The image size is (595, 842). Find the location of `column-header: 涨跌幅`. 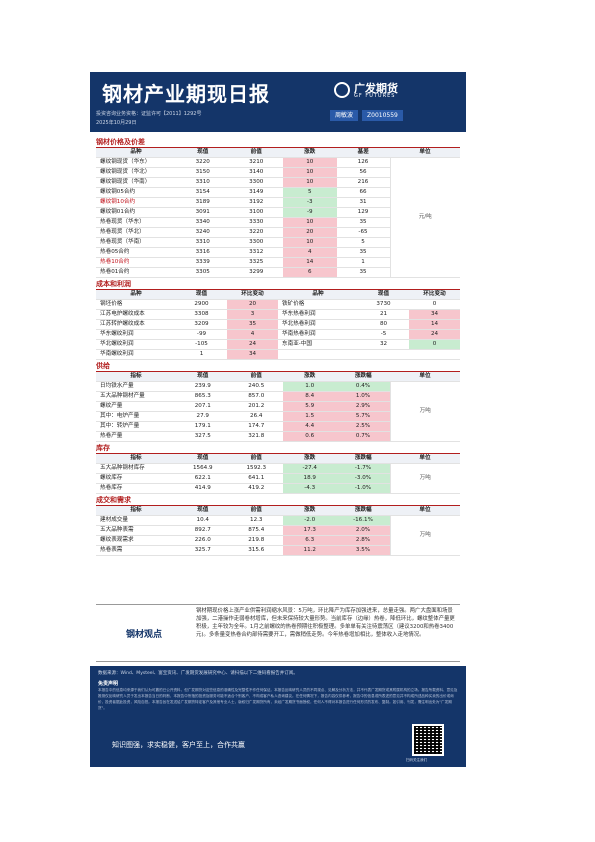

column-header: 涨跌幅 is located at coordinates (363, 459).